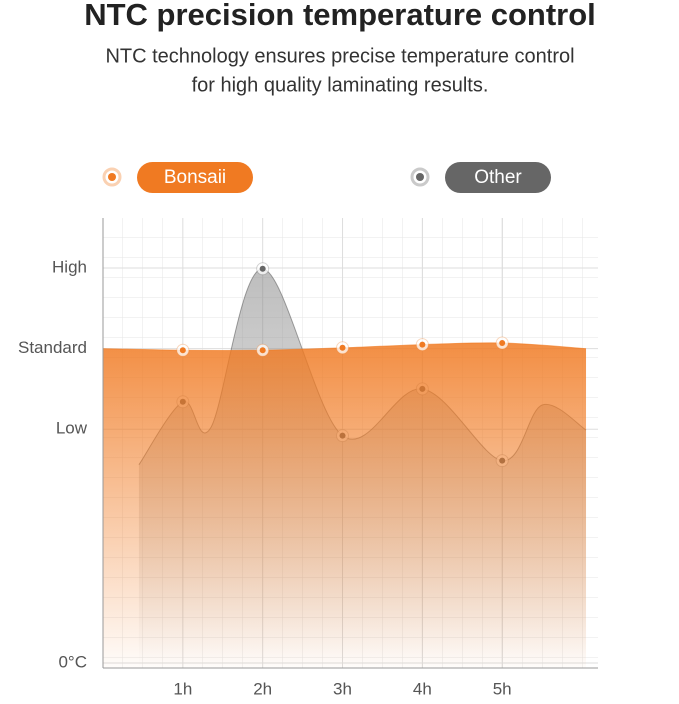 The height and width of the screenshot is (704, 679). I want to click on legend-label: Bonsaii, so click(195, 177).